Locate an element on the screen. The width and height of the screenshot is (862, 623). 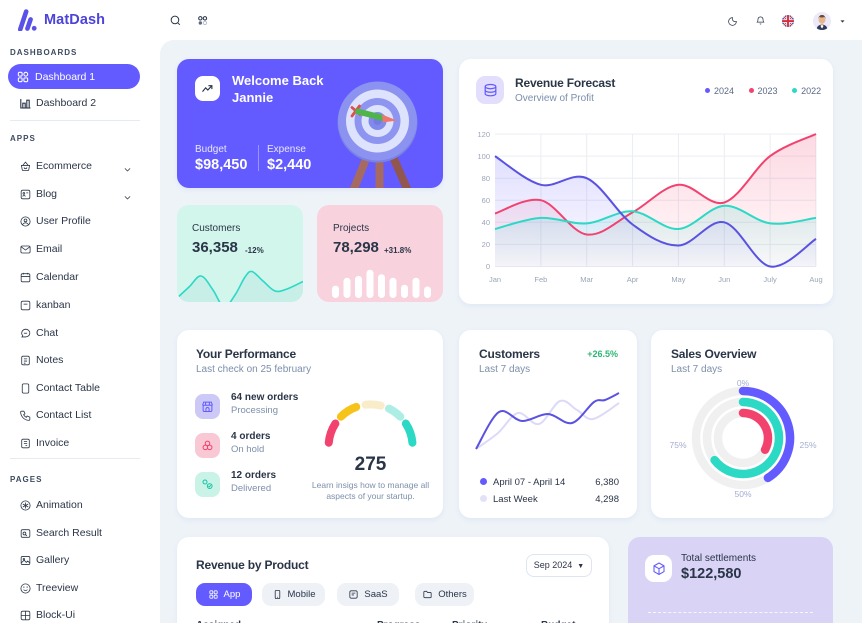
svg-text: May is located at coordinates (678, 279).